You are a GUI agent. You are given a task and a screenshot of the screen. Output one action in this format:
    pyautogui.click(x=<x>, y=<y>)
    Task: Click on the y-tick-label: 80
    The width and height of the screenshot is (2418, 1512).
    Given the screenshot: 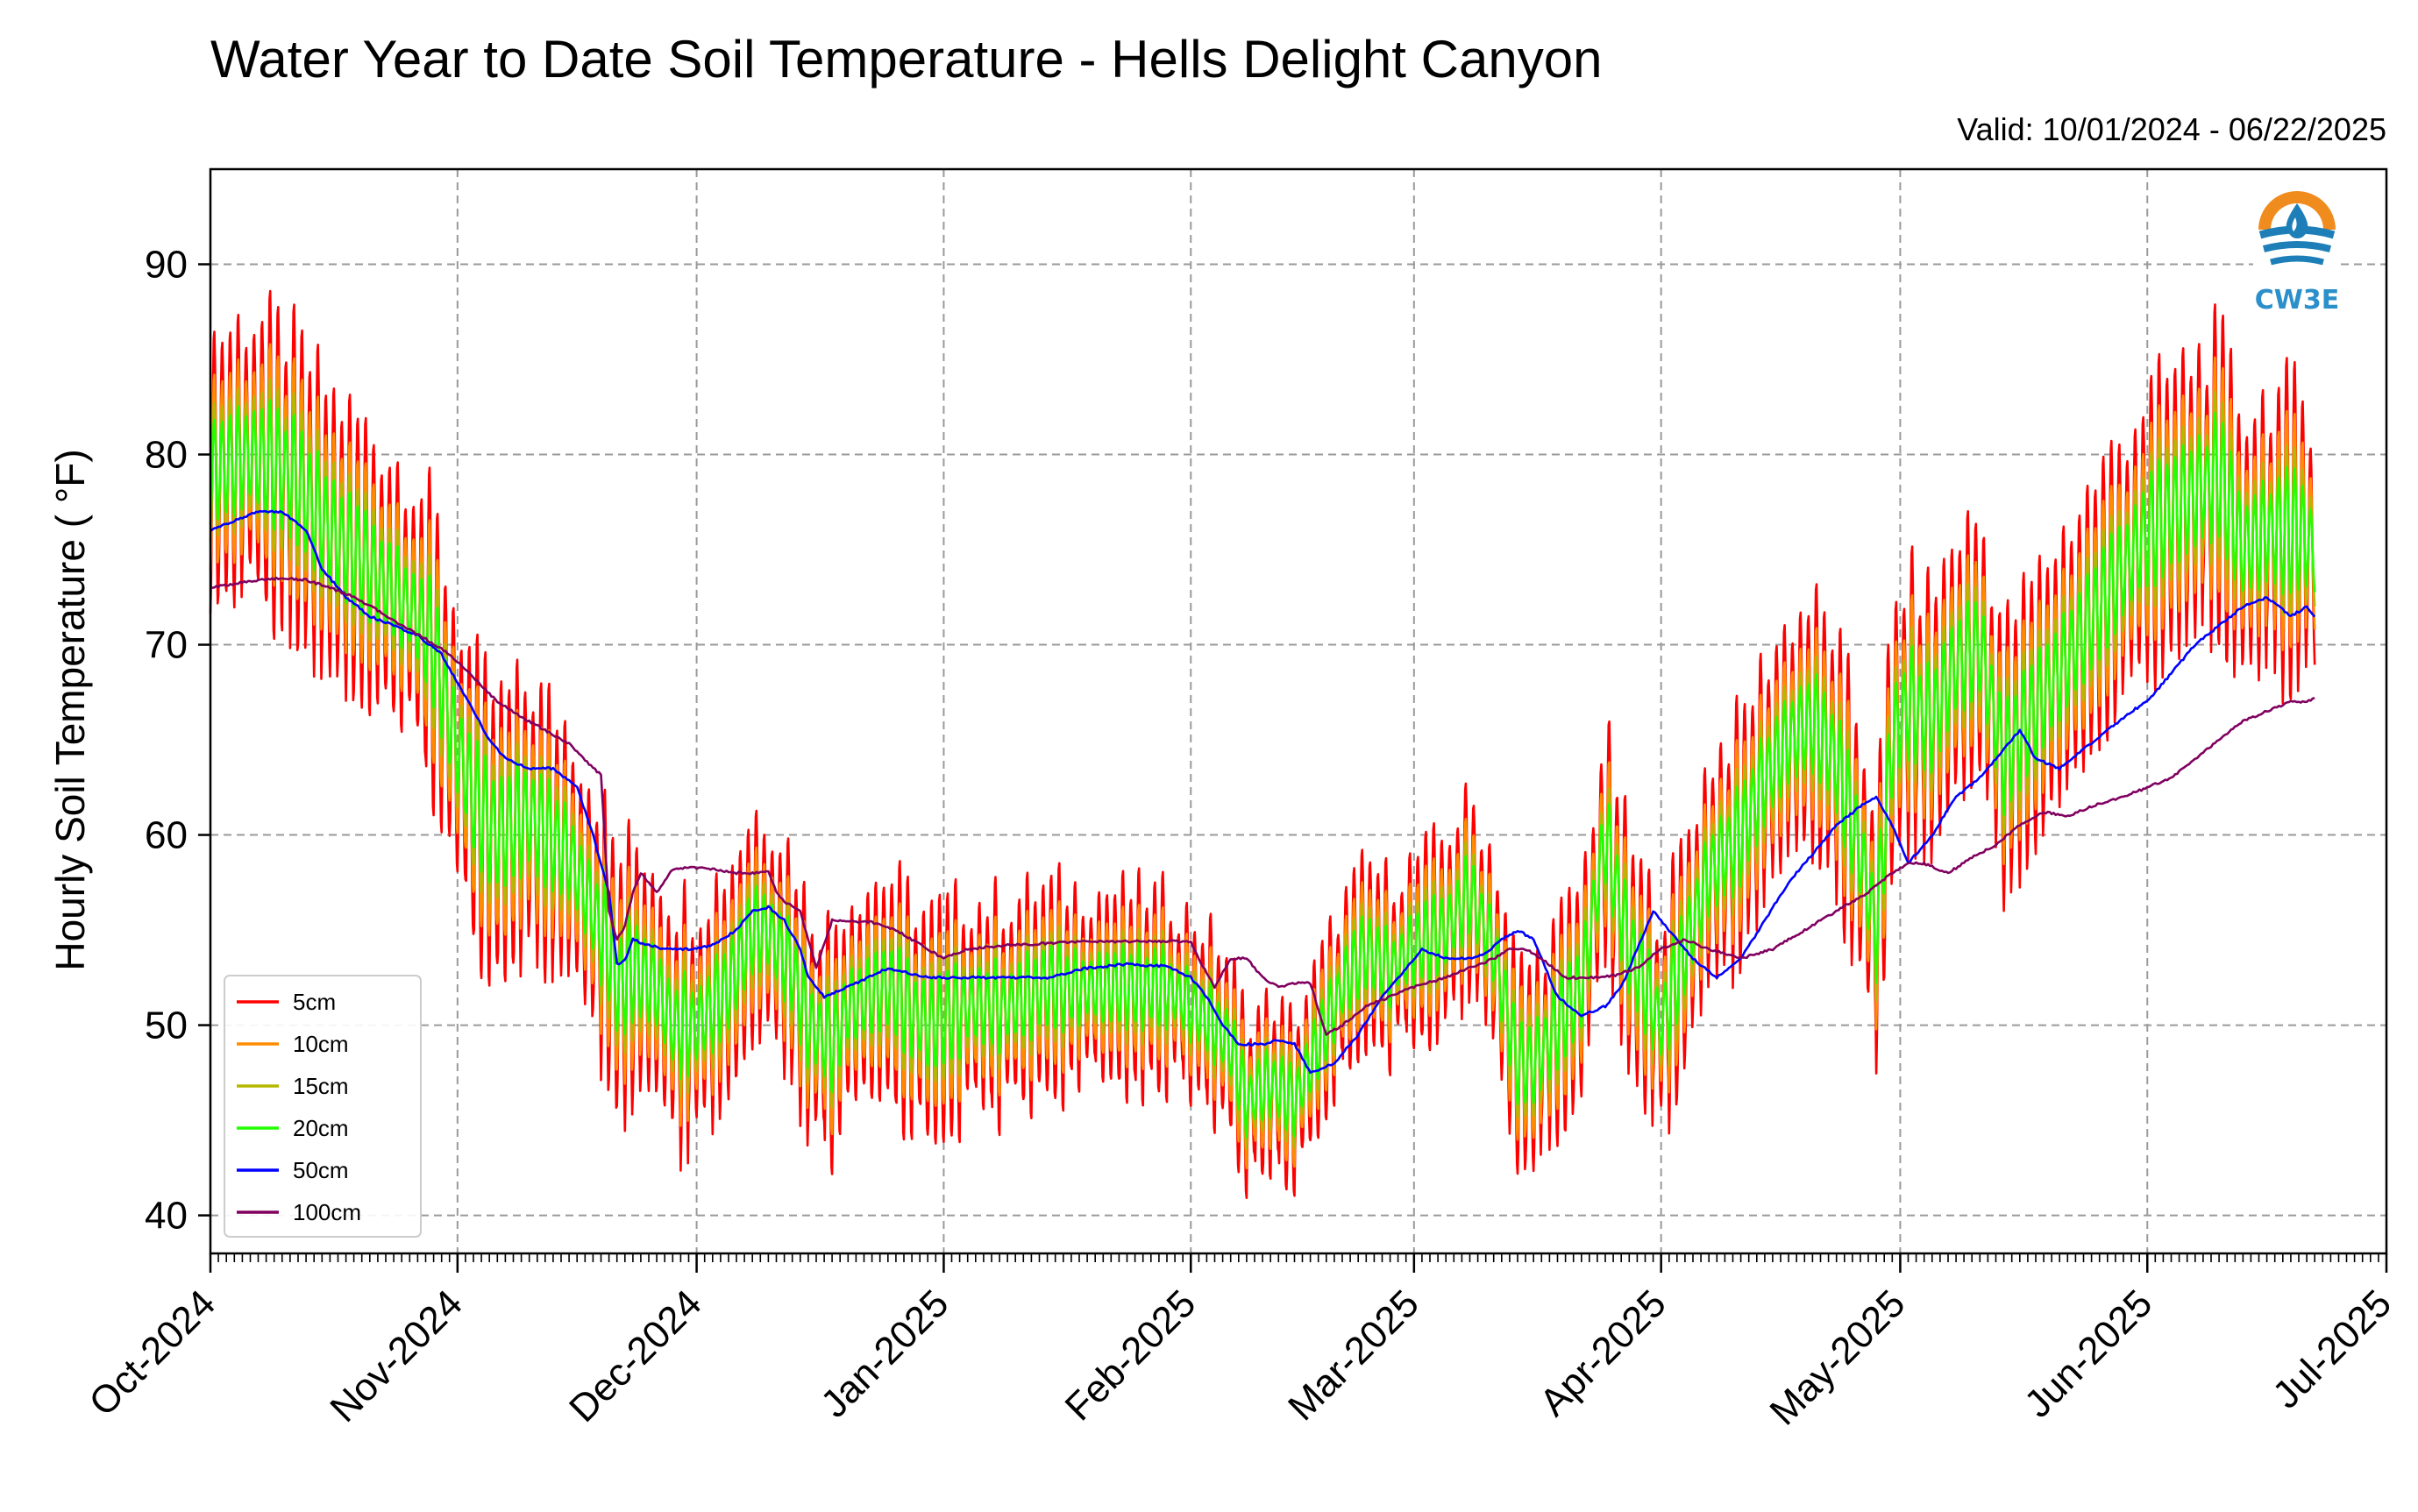 What is the action you would take?
    pyautogui.click(x=166, y=455)
    